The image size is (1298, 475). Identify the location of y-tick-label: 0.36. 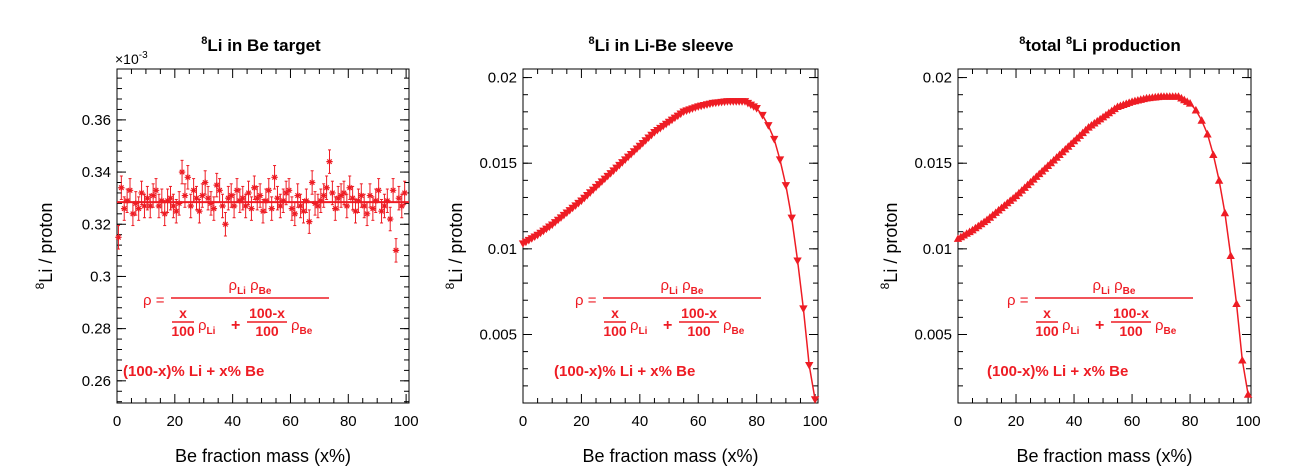
(96, 120).